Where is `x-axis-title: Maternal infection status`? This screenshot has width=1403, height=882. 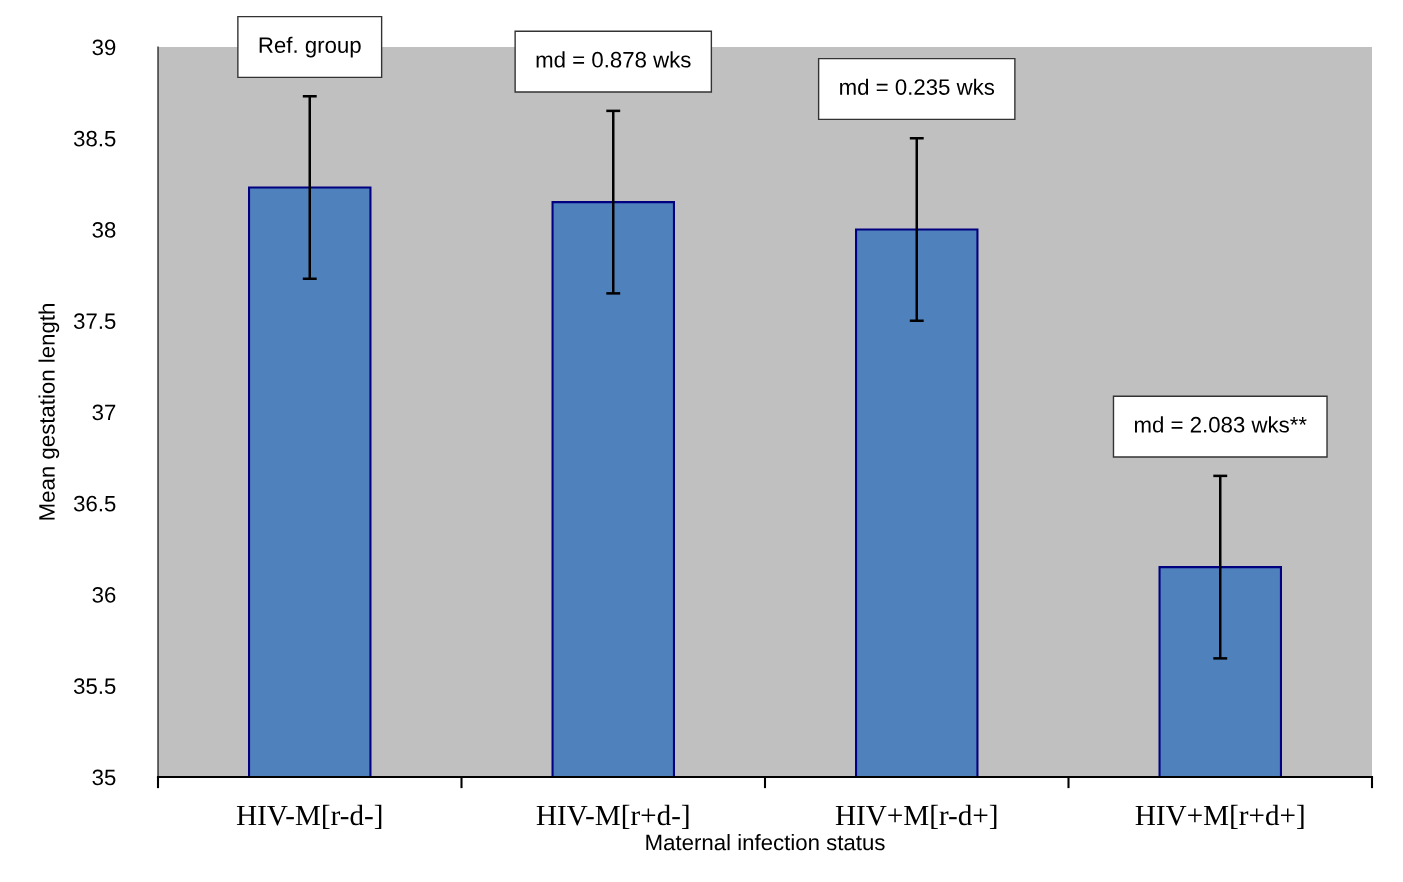
x-axis-title: Maternal infection status is located at coordinates (765, 842).